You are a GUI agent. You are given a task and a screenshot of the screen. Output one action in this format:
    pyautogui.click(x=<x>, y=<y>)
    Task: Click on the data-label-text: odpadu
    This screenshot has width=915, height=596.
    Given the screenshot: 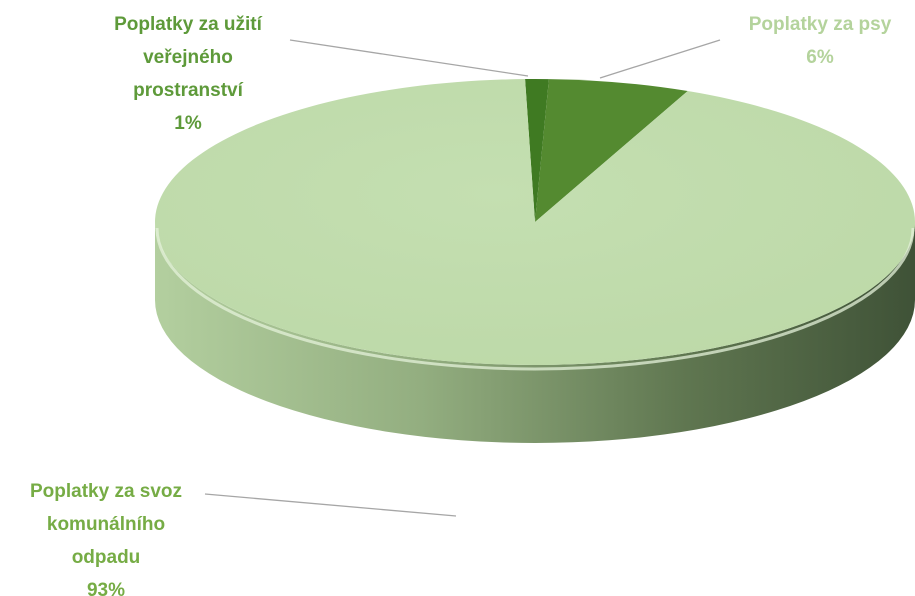 What is the action you would take?
    pyautogui.click(x=106, y=557)
    